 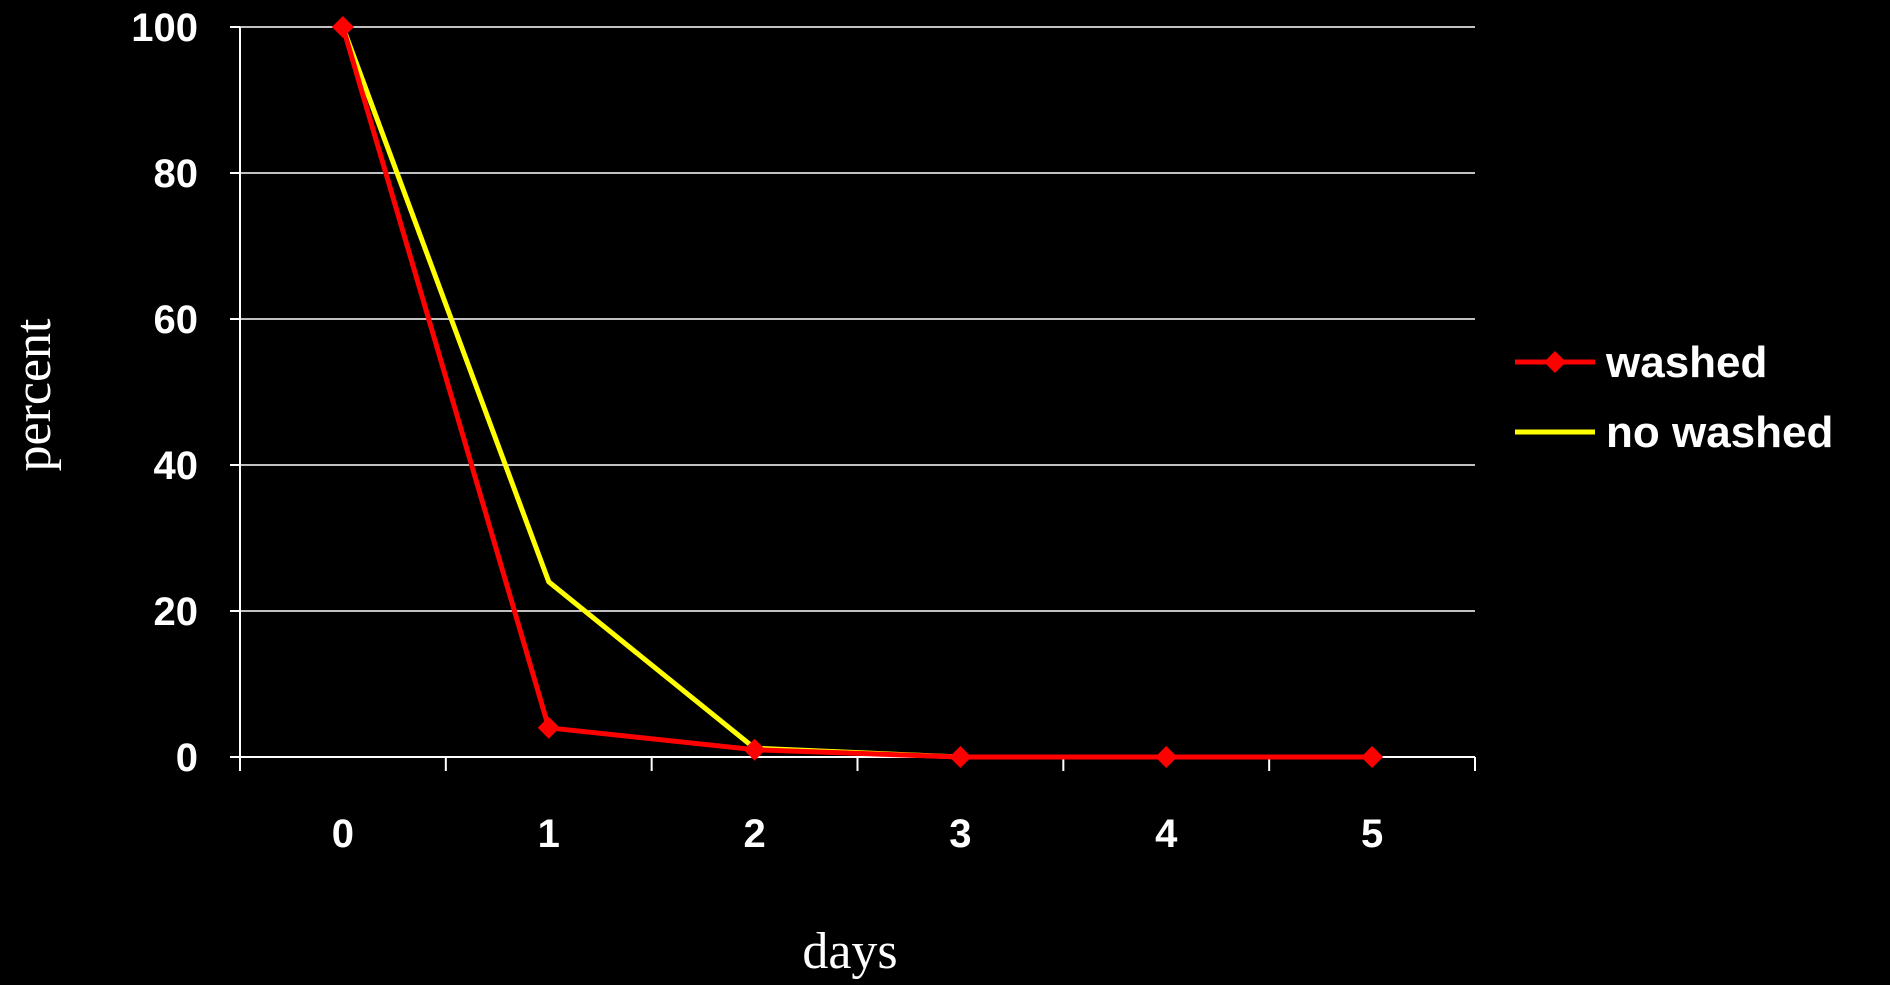 I want to click on legend: washed no washed, so click(x=1674, y=397).